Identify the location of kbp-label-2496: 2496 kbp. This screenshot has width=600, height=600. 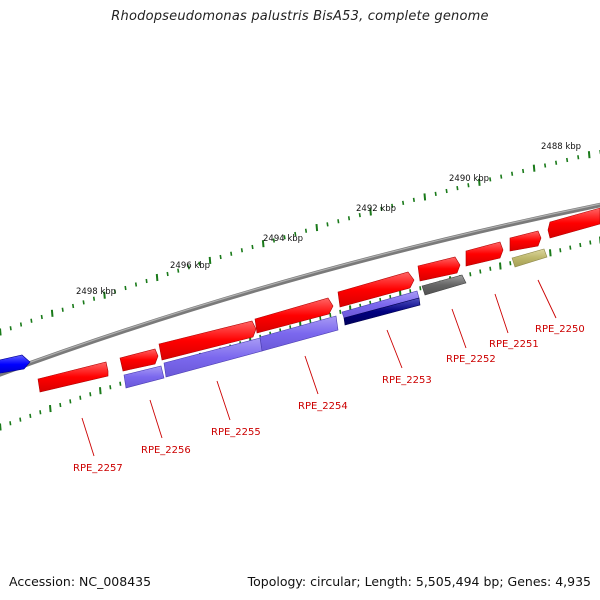
(190, 266).